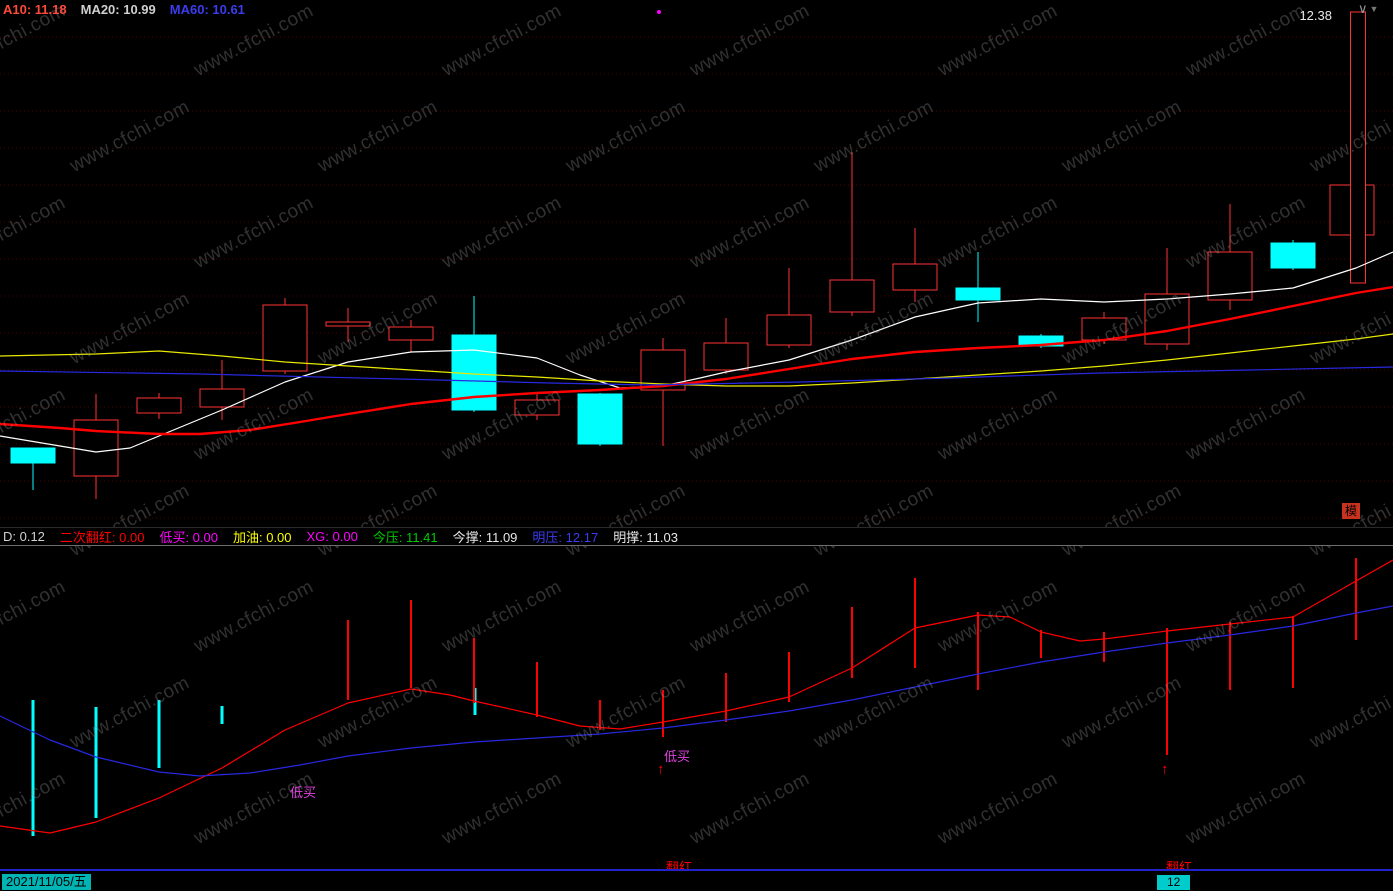 The image size is (1393, 891). What do you see at coordinates (1315, 15) in the screenshot?
I see `last-price-label: 12.38` at bounding box center [1315, 15].